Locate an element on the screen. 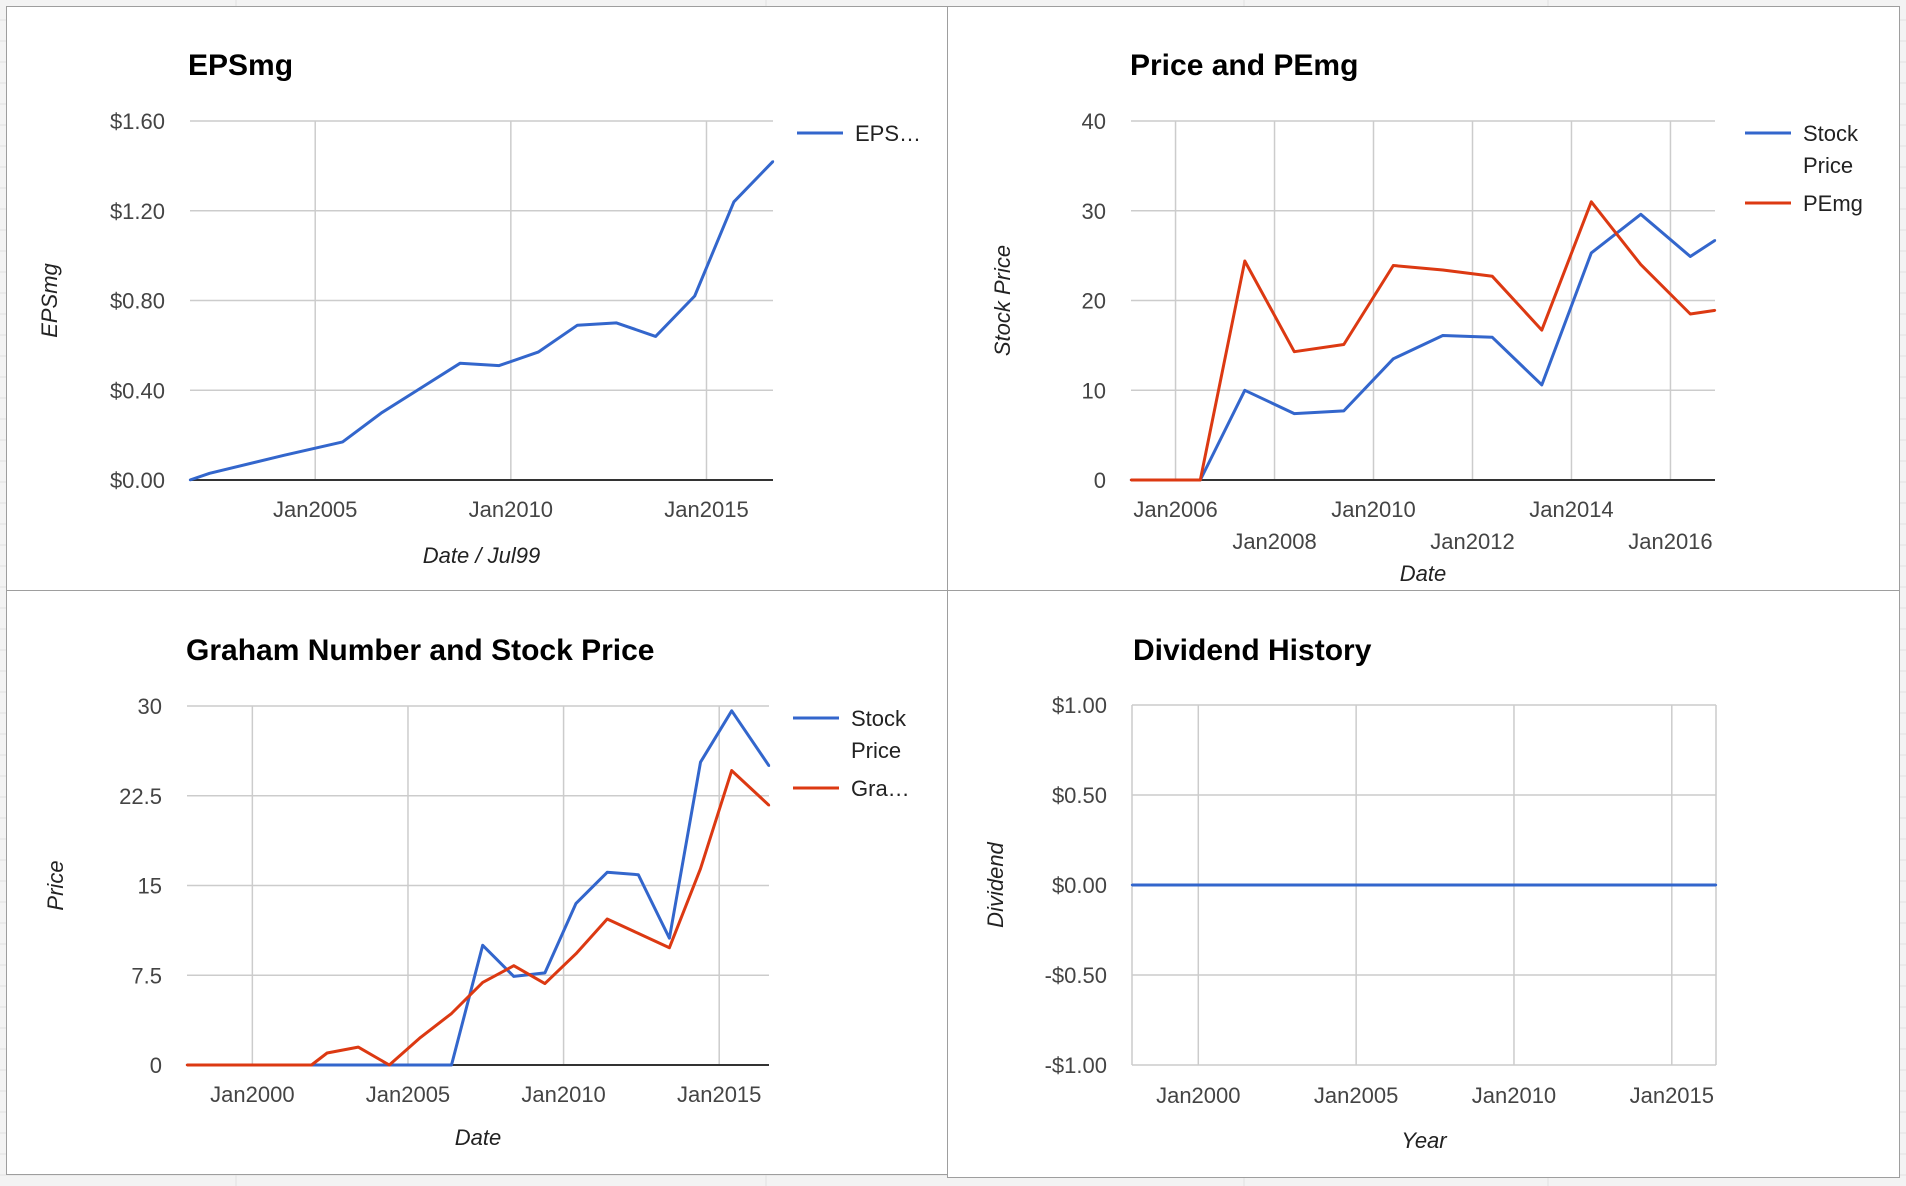 The width and height of the screenshot is (1906, 1186). x-tick-label: Jan2006 is located at coordinates (1175, 509).